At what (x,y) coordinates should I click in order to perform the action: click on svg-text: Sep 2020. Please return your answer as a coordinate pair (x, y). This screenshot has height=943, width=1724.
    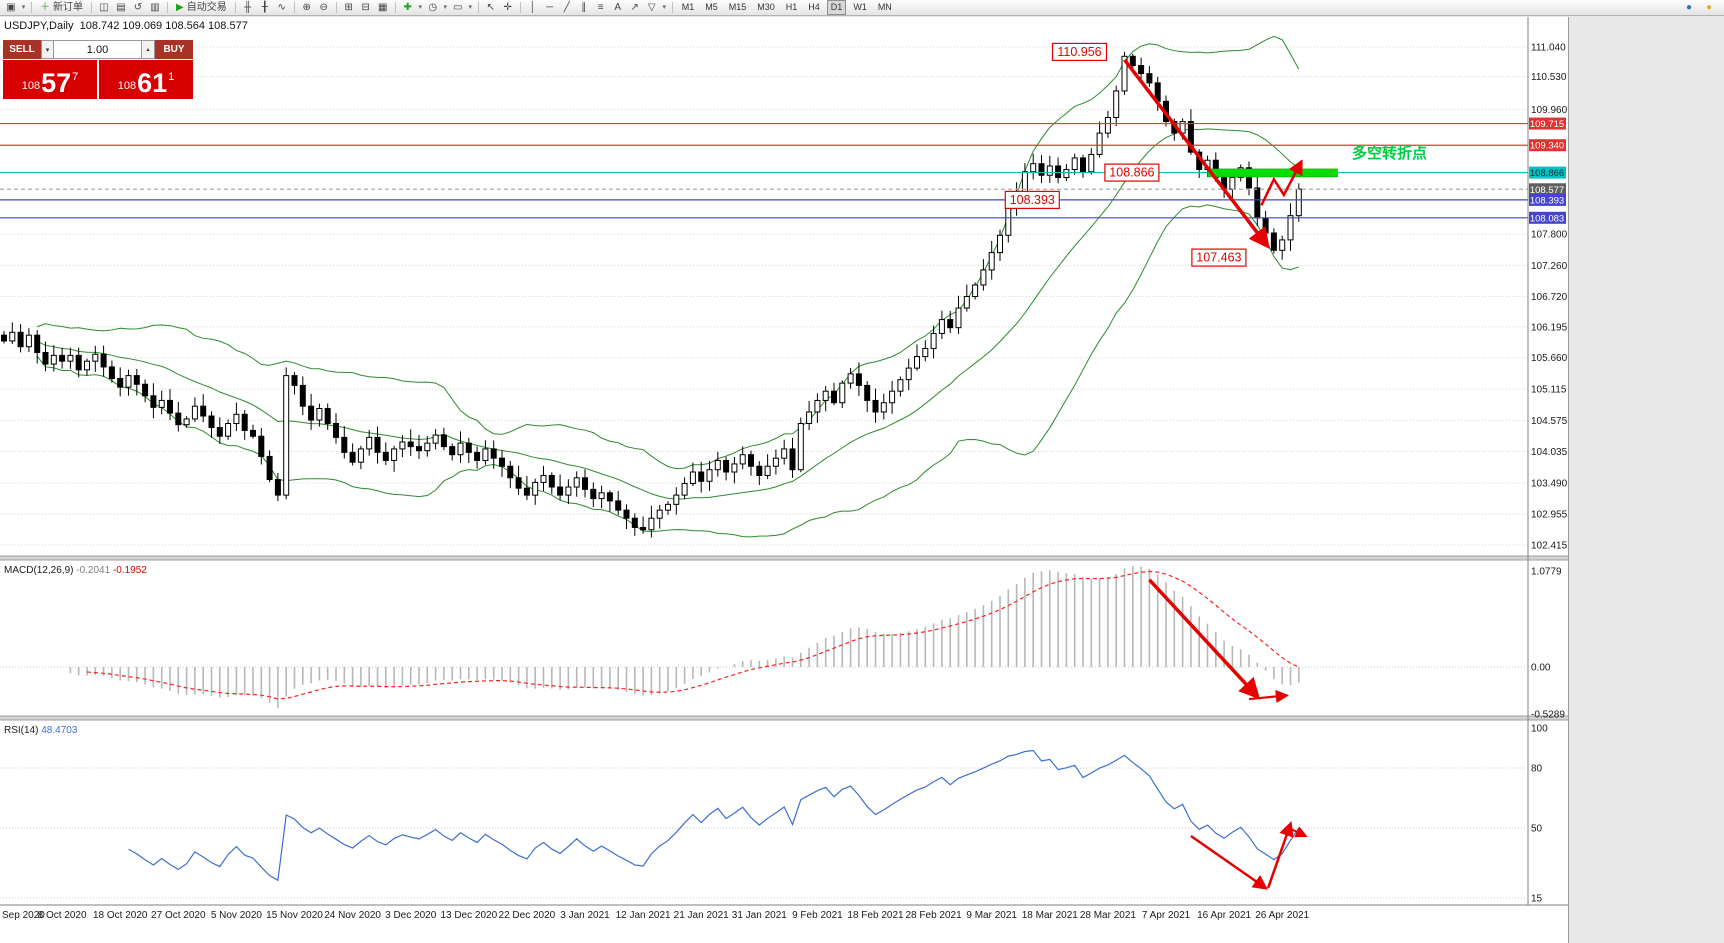
    Looking at the image, I should click on (23, 915).